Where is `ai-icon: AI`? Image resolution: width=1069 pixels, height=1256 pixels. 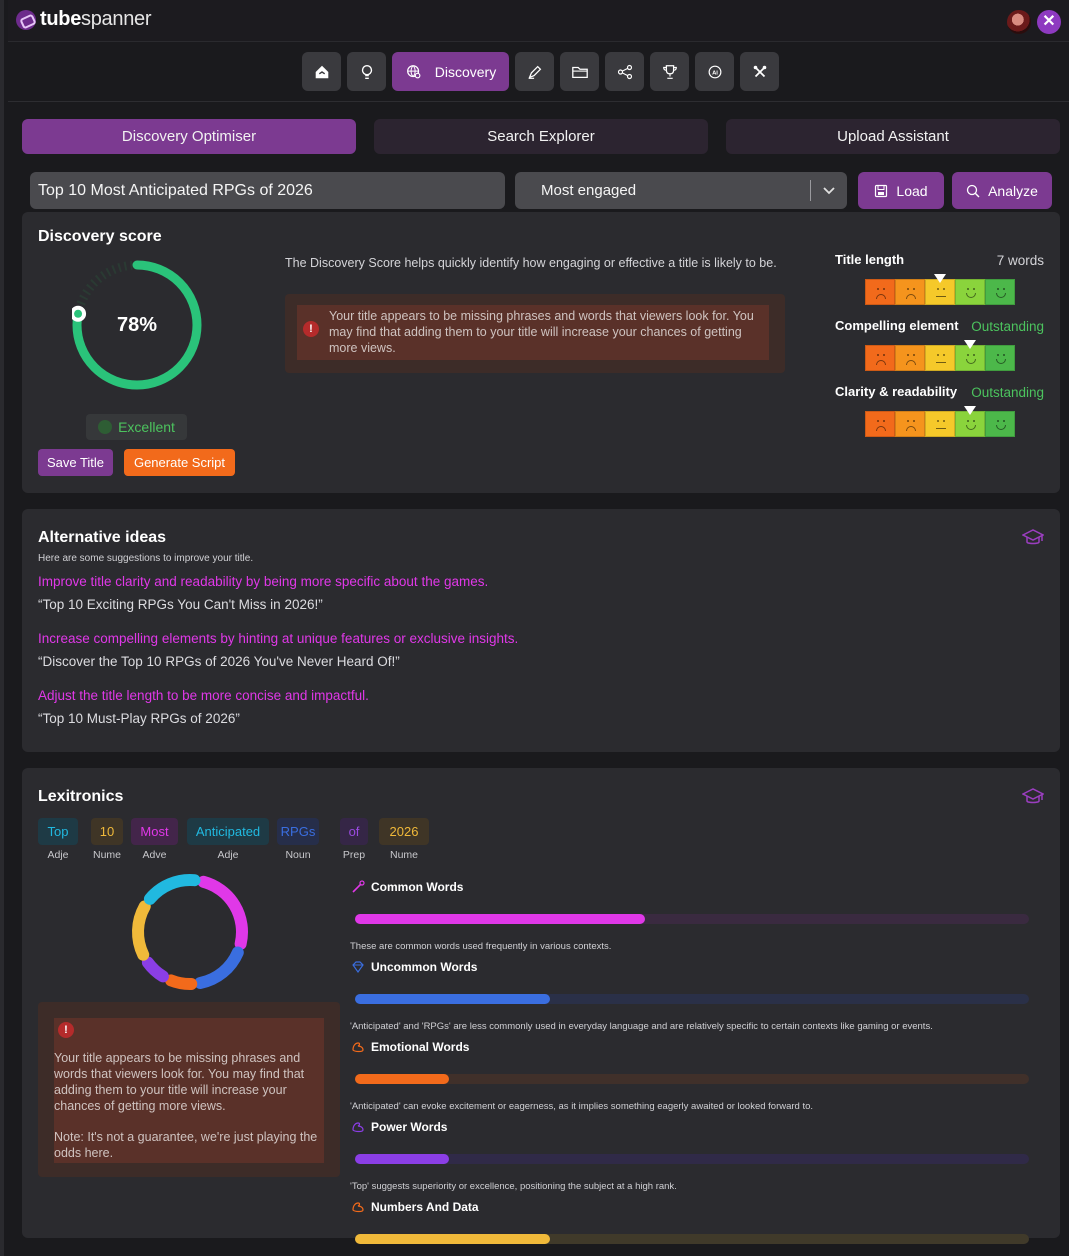
ai-icon: AI is located at coordinates (714, 71).